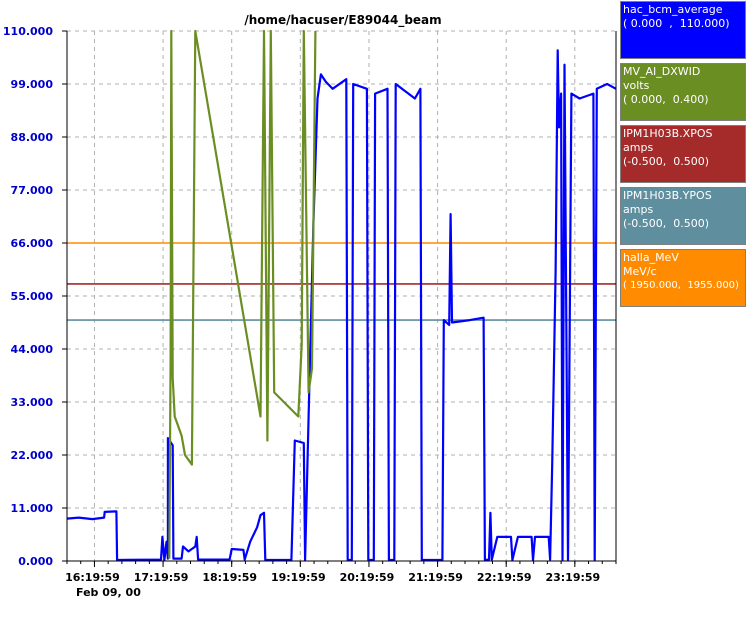 Image resolution: width=748 pixels, height=629 pixels. What do you see at coordinates (92, 577) in the screenshot?
I see `x-tick-label: 16:19:59` at bounding box center [92, 577].